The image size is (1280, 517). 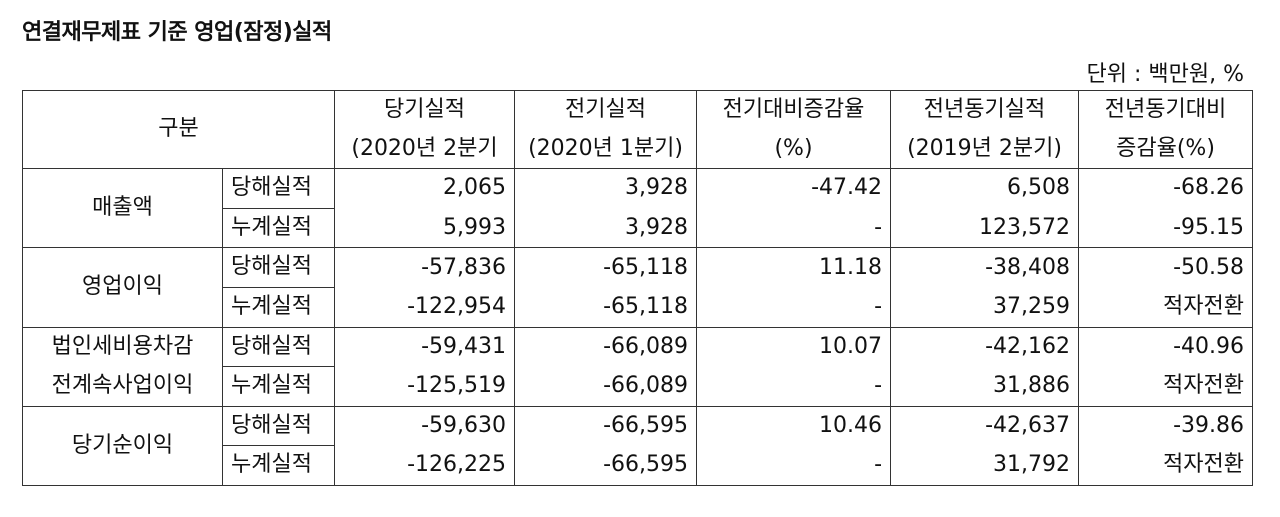 I want to click on value-cell: -38,408, so click(x=985, y=267).